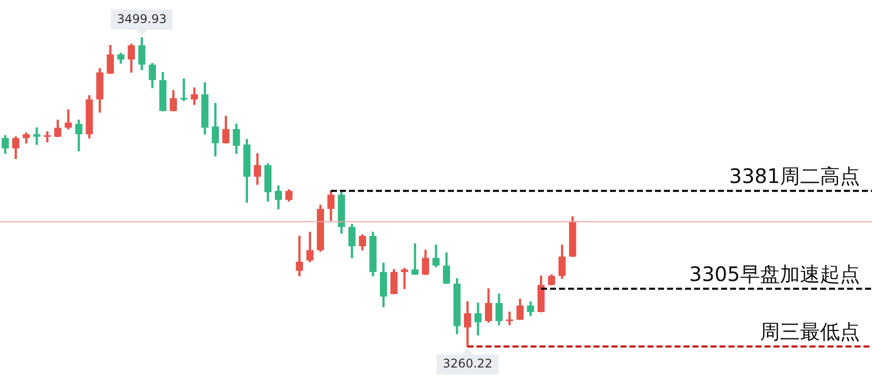 The width and height of the screenshot is (872, 382). I want to click on annotation: 3260.22, so click(467, 363).